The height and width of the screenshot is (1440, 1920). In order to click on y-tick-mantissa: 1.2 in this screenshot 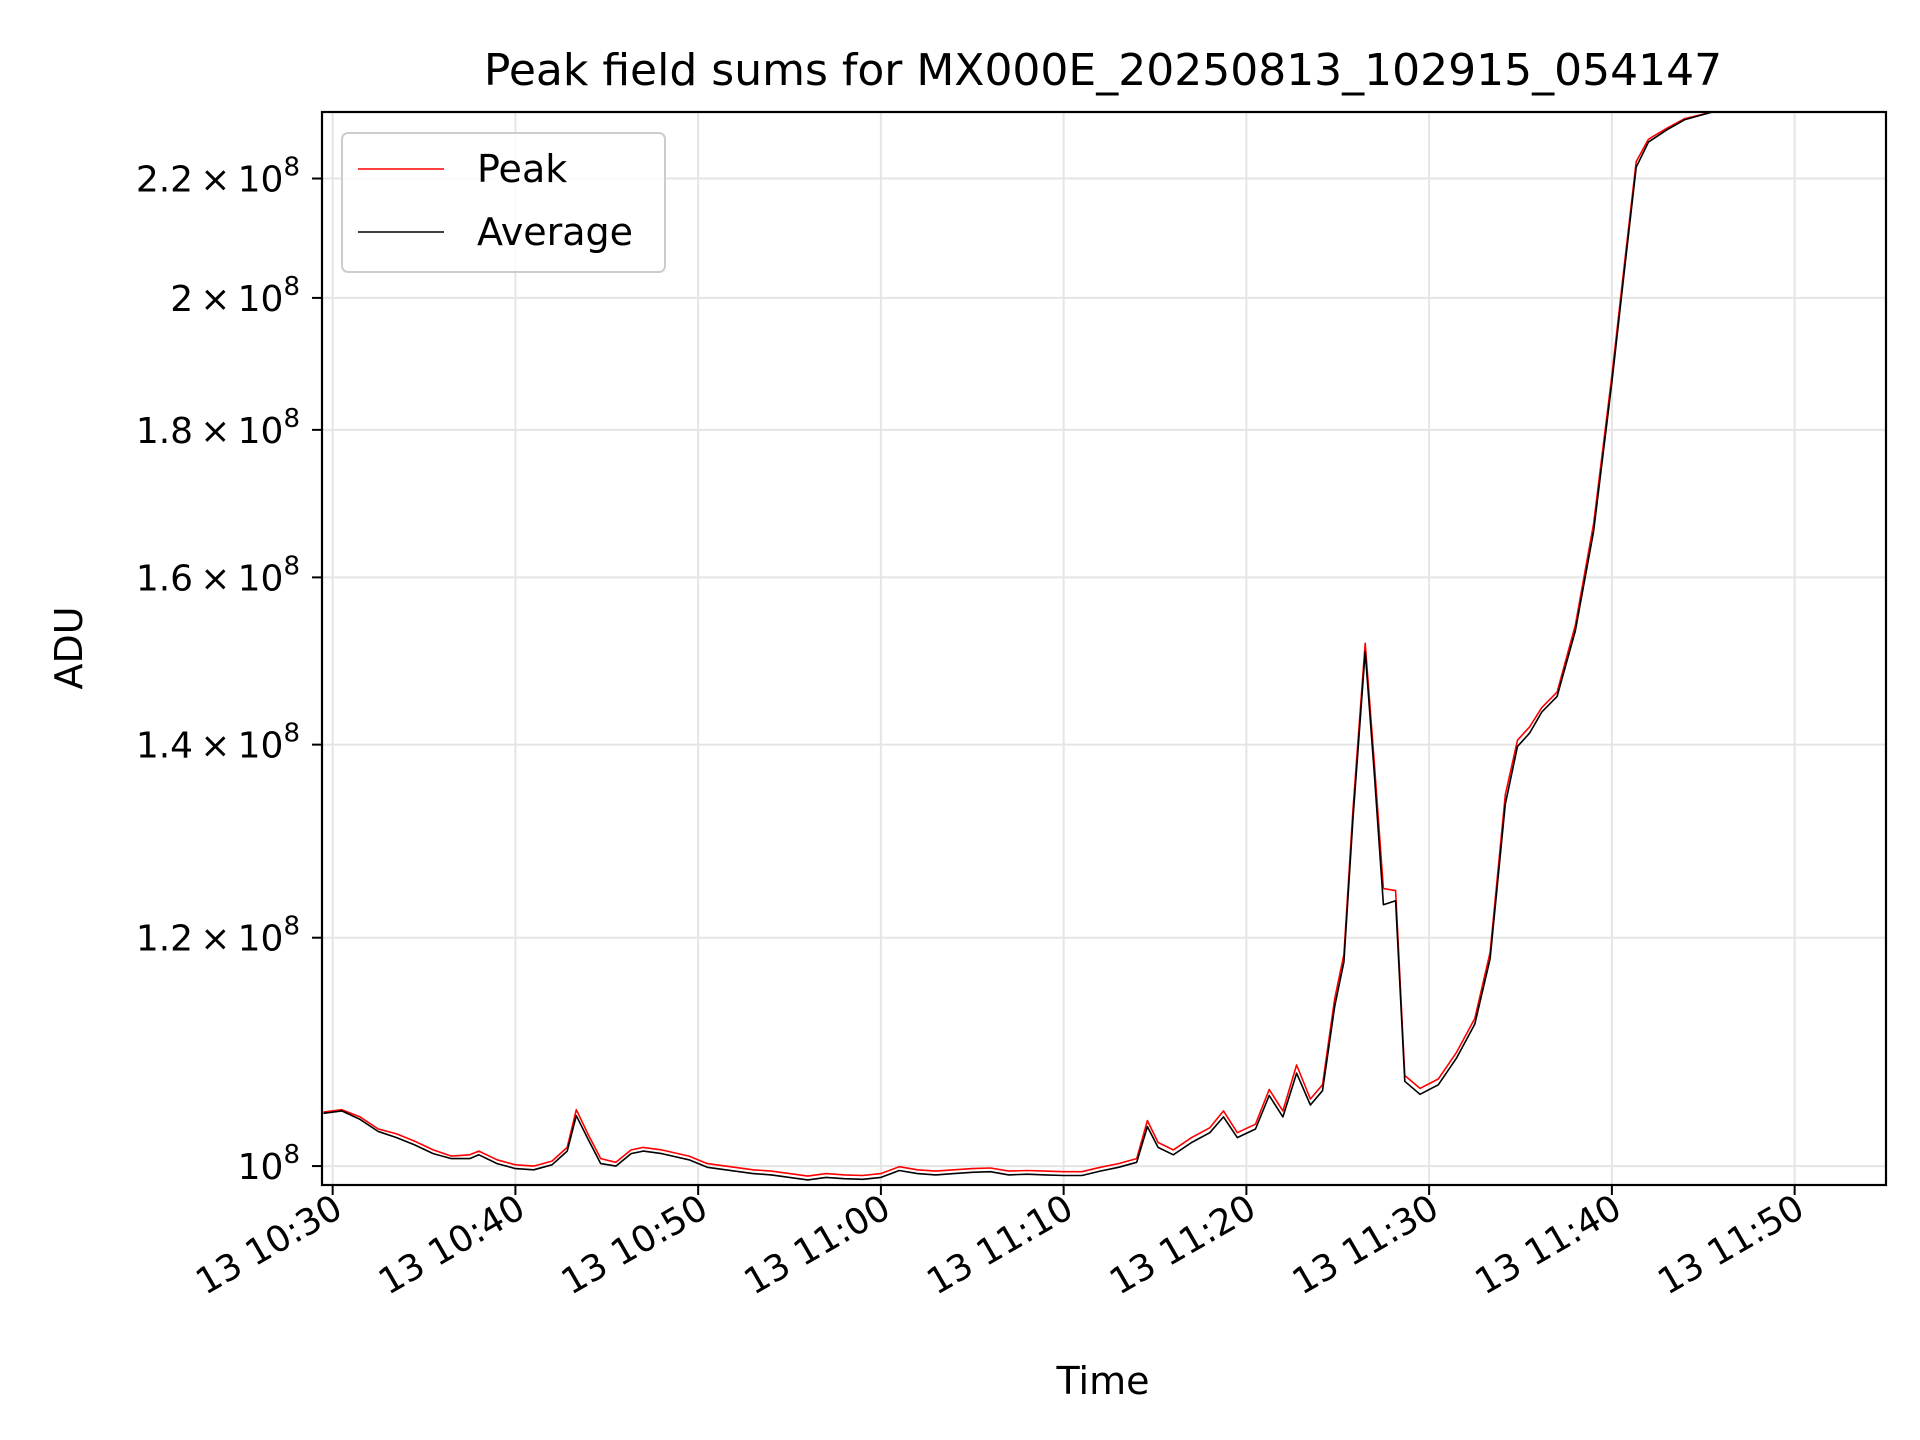, I will do `click(164, 939)`.